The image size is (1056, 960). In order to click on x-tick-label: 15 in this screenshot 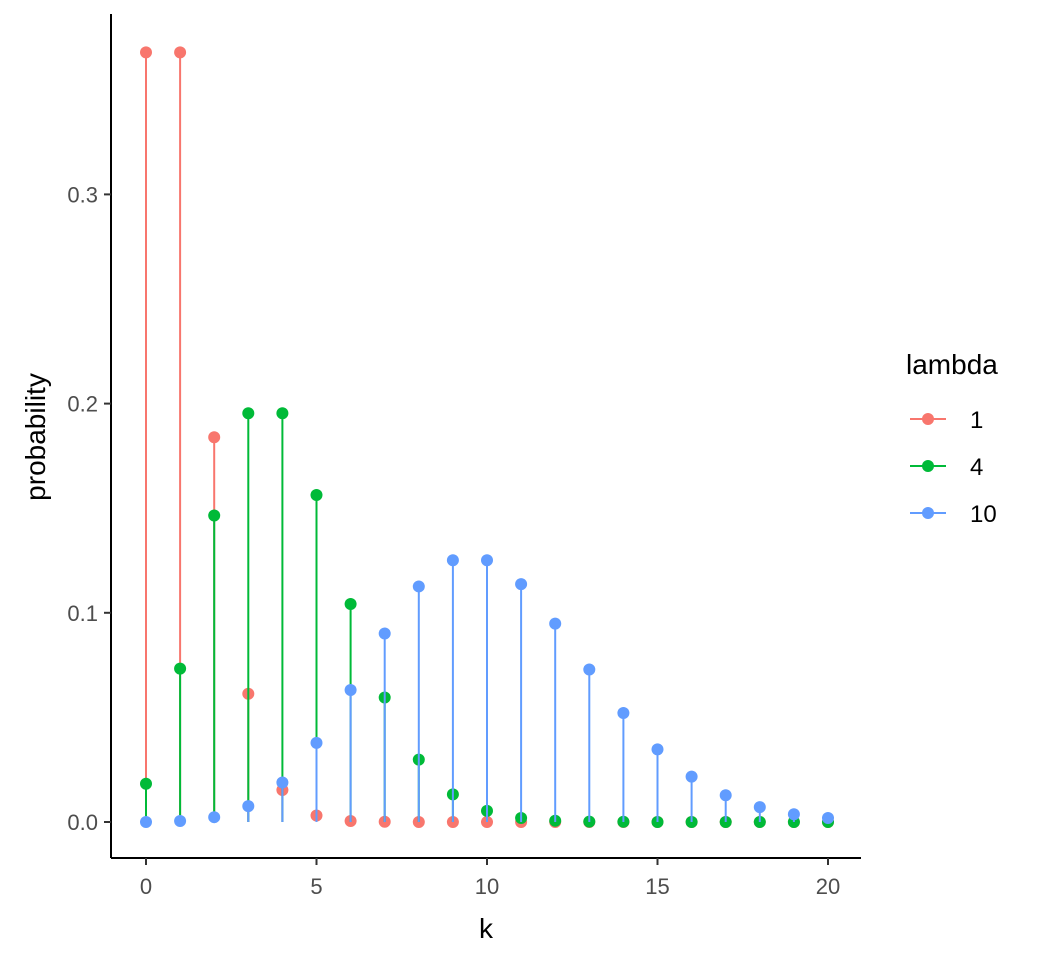, I will do `click(657, 886)`.